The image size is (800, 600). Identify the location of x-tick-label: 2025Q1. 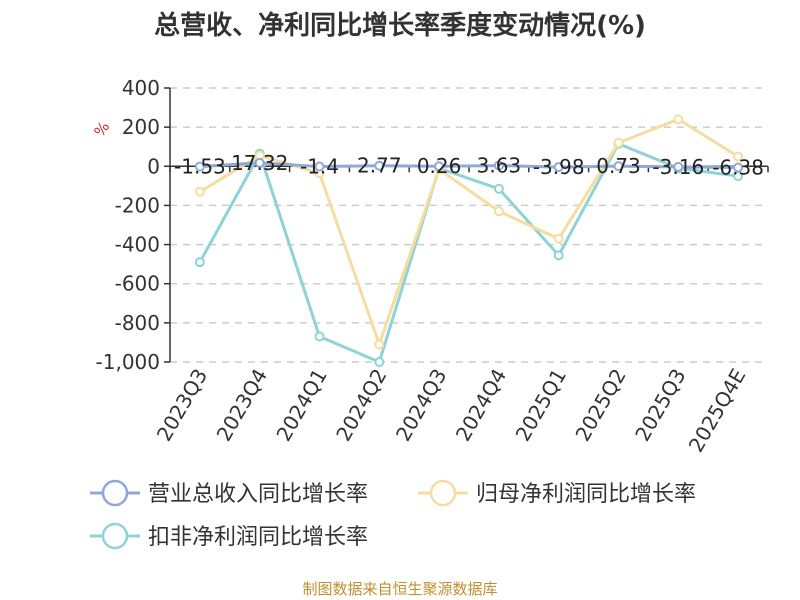
(541, 405).